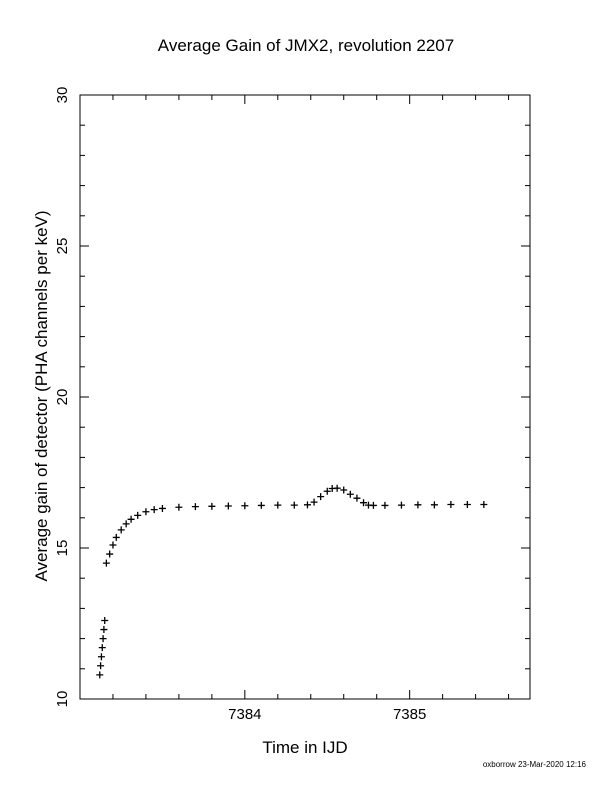  Describe the element at coordinates (244, 714) in the screenshot. I see `x-tick-label: 7384` at that location.